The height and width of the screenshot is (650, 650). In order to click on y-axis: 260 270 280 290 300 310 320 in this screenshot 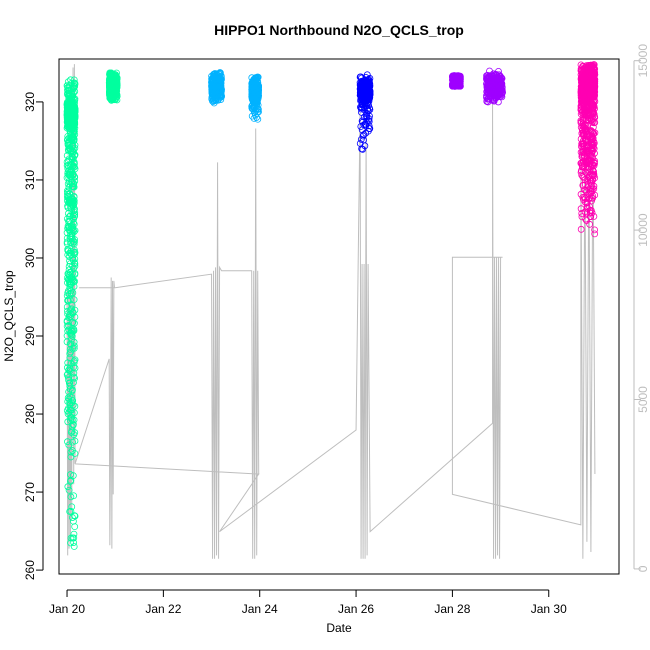, I will do `click(33, 336)`.